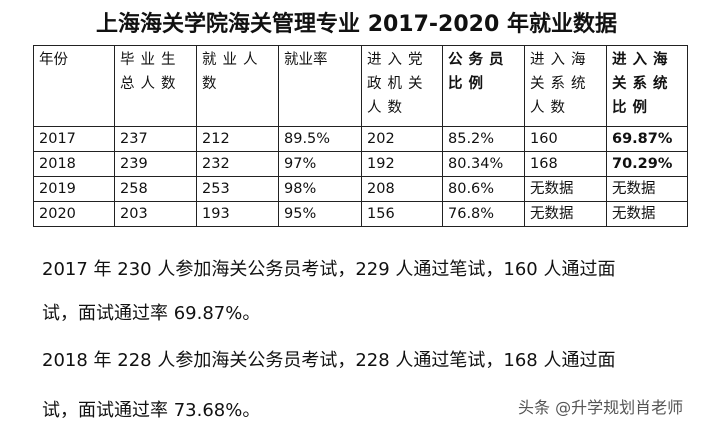  I want to click on cell: 239, so click(155, 164).